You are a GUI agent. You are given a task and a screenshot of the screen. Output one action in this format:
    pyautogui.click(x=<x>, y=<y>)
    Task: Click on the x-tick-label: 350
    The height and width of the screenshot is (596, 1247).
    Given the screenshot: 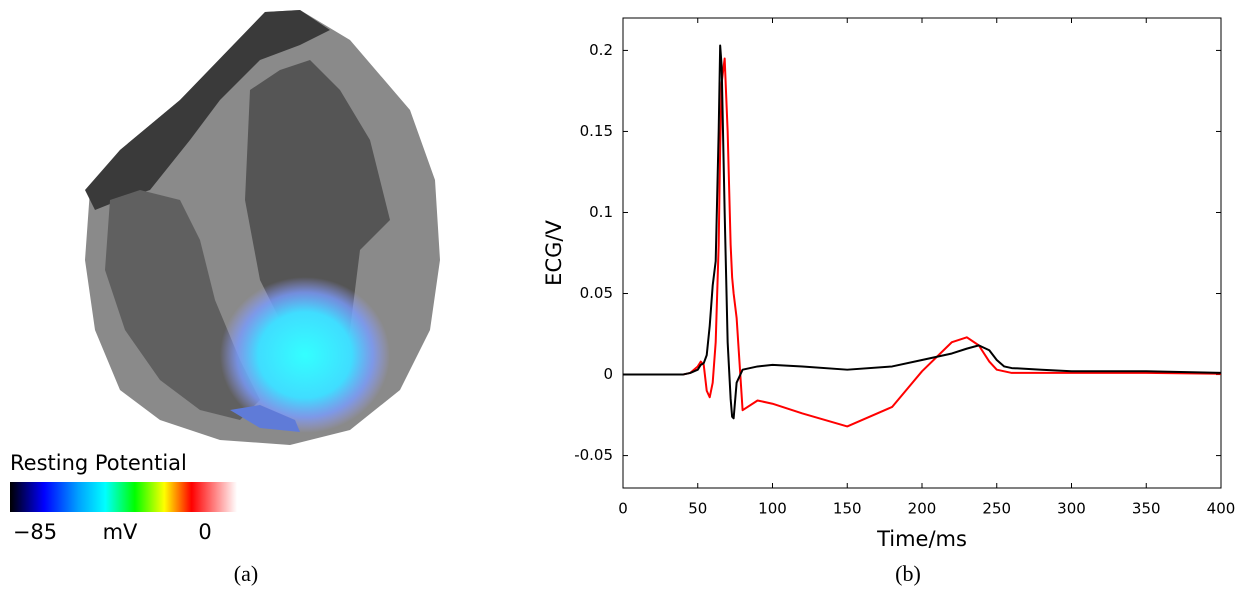 What is the action you would take?
    pyautogui.click(x=1146, y=509)
    